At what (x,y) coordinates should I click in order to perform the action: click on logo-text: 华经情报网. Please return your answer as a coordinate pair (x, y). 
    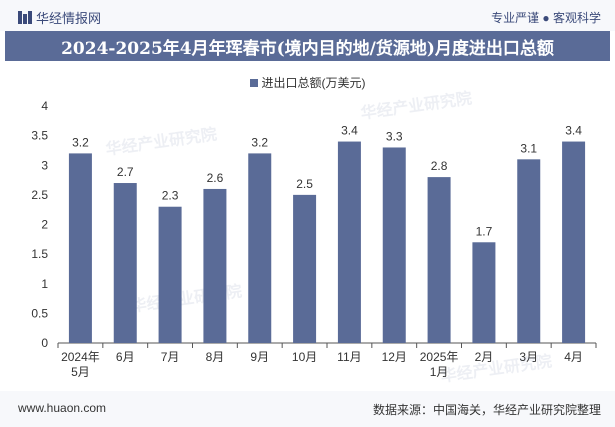
    Looking at the image, I should click on (69, 18).